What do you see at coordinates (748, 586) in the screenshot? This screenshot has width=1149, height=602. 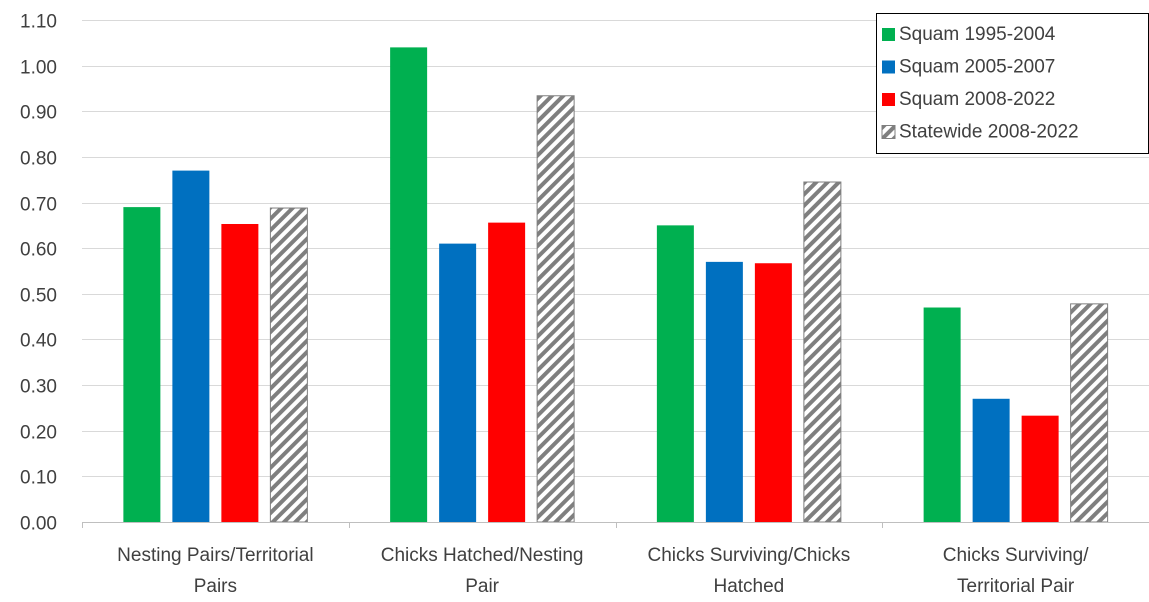 I see `category-label: Hatched` at bounding box center [748, 586].